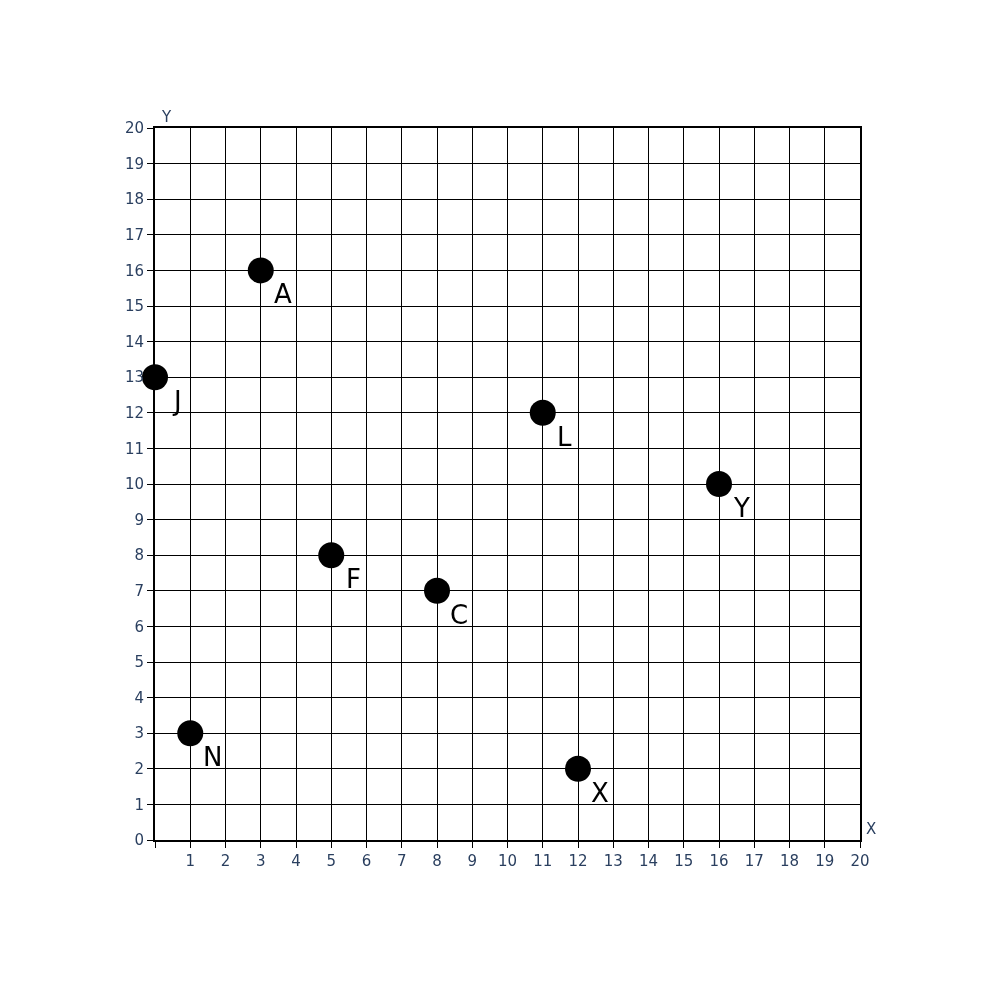 The height and width of the screenshot is (1001, 1004). What do you see at coordinates (134, 235) in the screenshot?
I see `y-tick-label: 17` at bounding box center [134, 235].